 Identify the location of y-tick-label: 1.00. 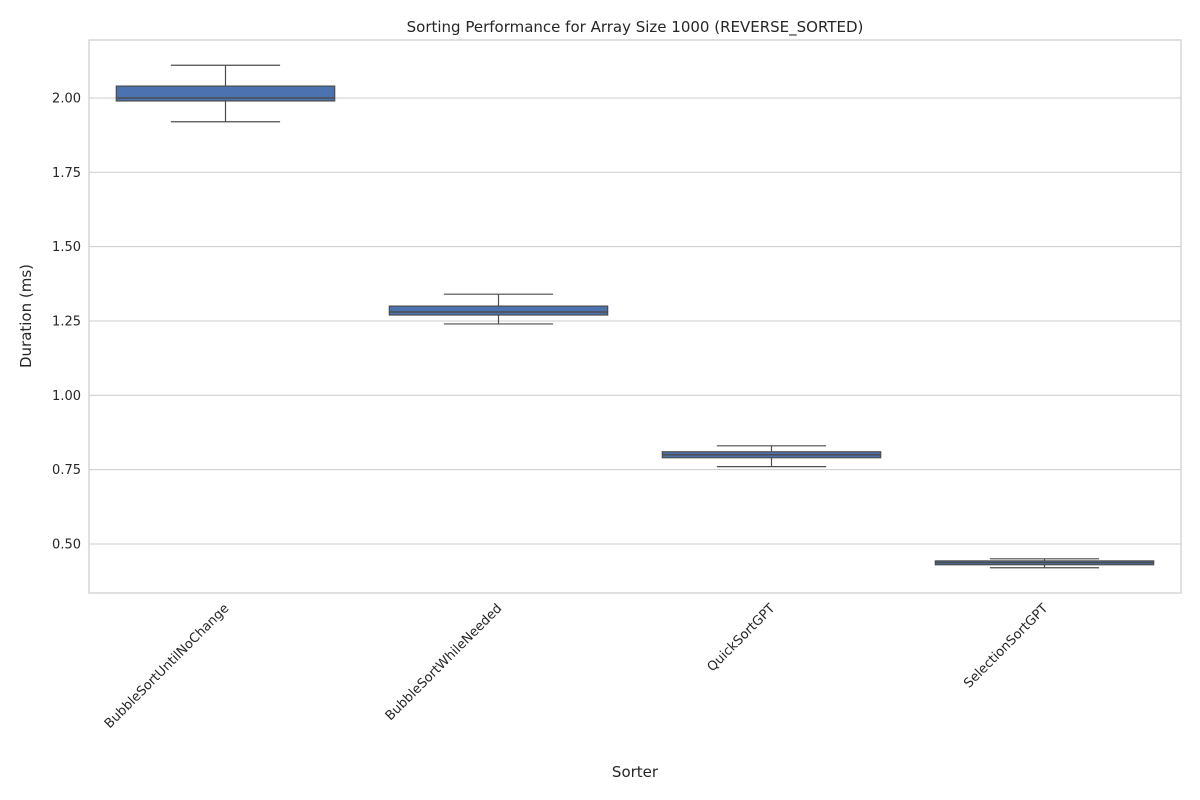
(66, 396).